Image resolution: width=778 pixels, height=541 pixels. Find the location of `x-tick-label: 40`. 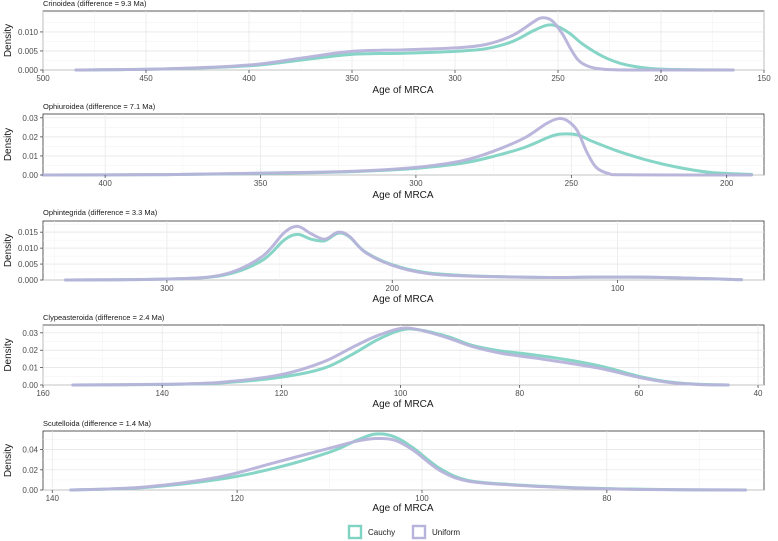

x-tick-label: 40 is located at coordinates (758, 393).